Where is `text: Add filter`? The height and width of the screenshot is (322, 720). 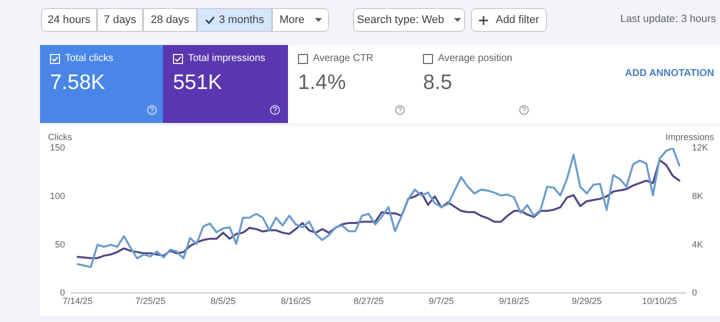
text: Add filter is located at coordinates (518, 20).